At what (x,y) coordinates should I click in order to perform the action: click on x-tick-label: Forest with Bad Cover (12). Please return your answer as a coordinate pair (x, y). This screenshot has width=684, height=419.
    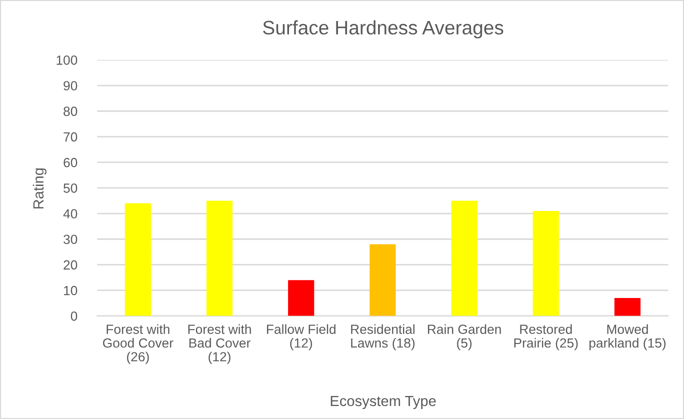
    Looking at the image, I should click on (219, 344).